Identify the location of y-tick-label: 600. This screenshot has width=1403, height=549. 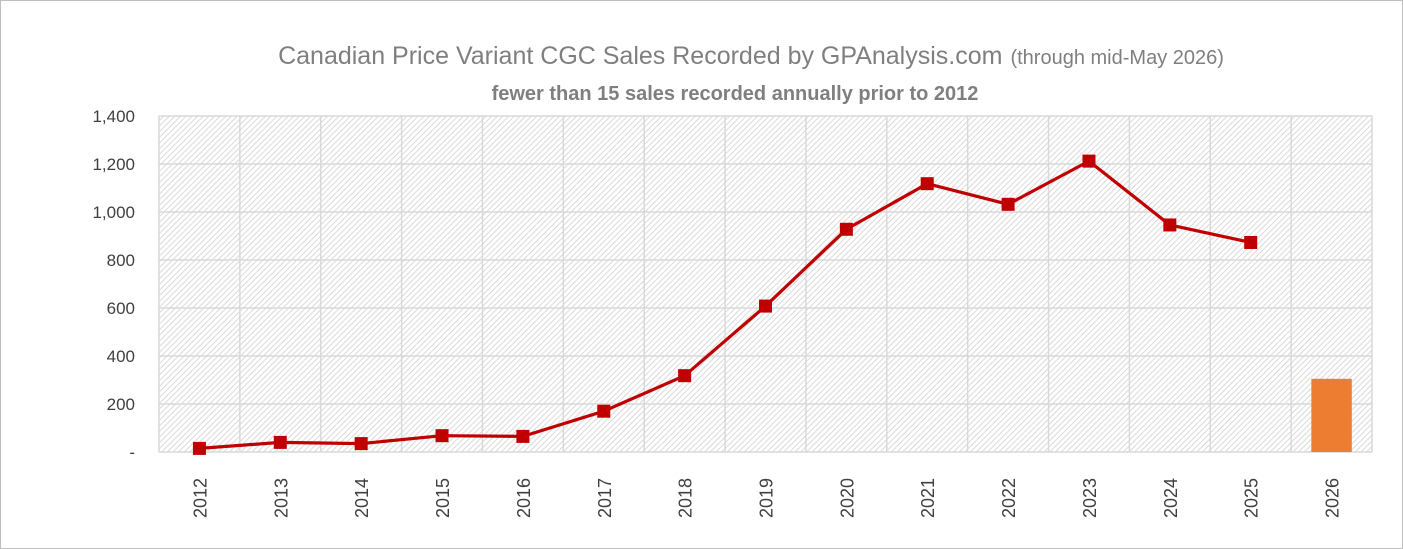
(121, 308).